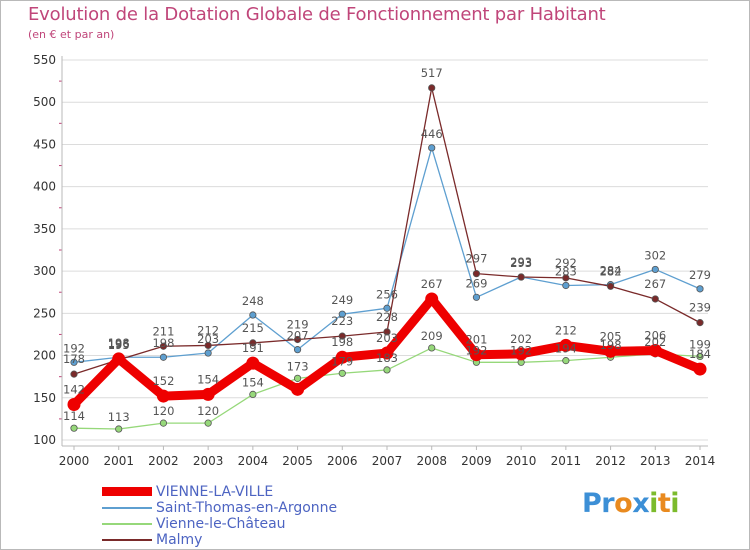 The width and height of the screenshot is (750, 550). What do you see at coordinates (297, 461) in the screenshot?
I see `x-tick-label: 2005` at bounding box center [297, 461].